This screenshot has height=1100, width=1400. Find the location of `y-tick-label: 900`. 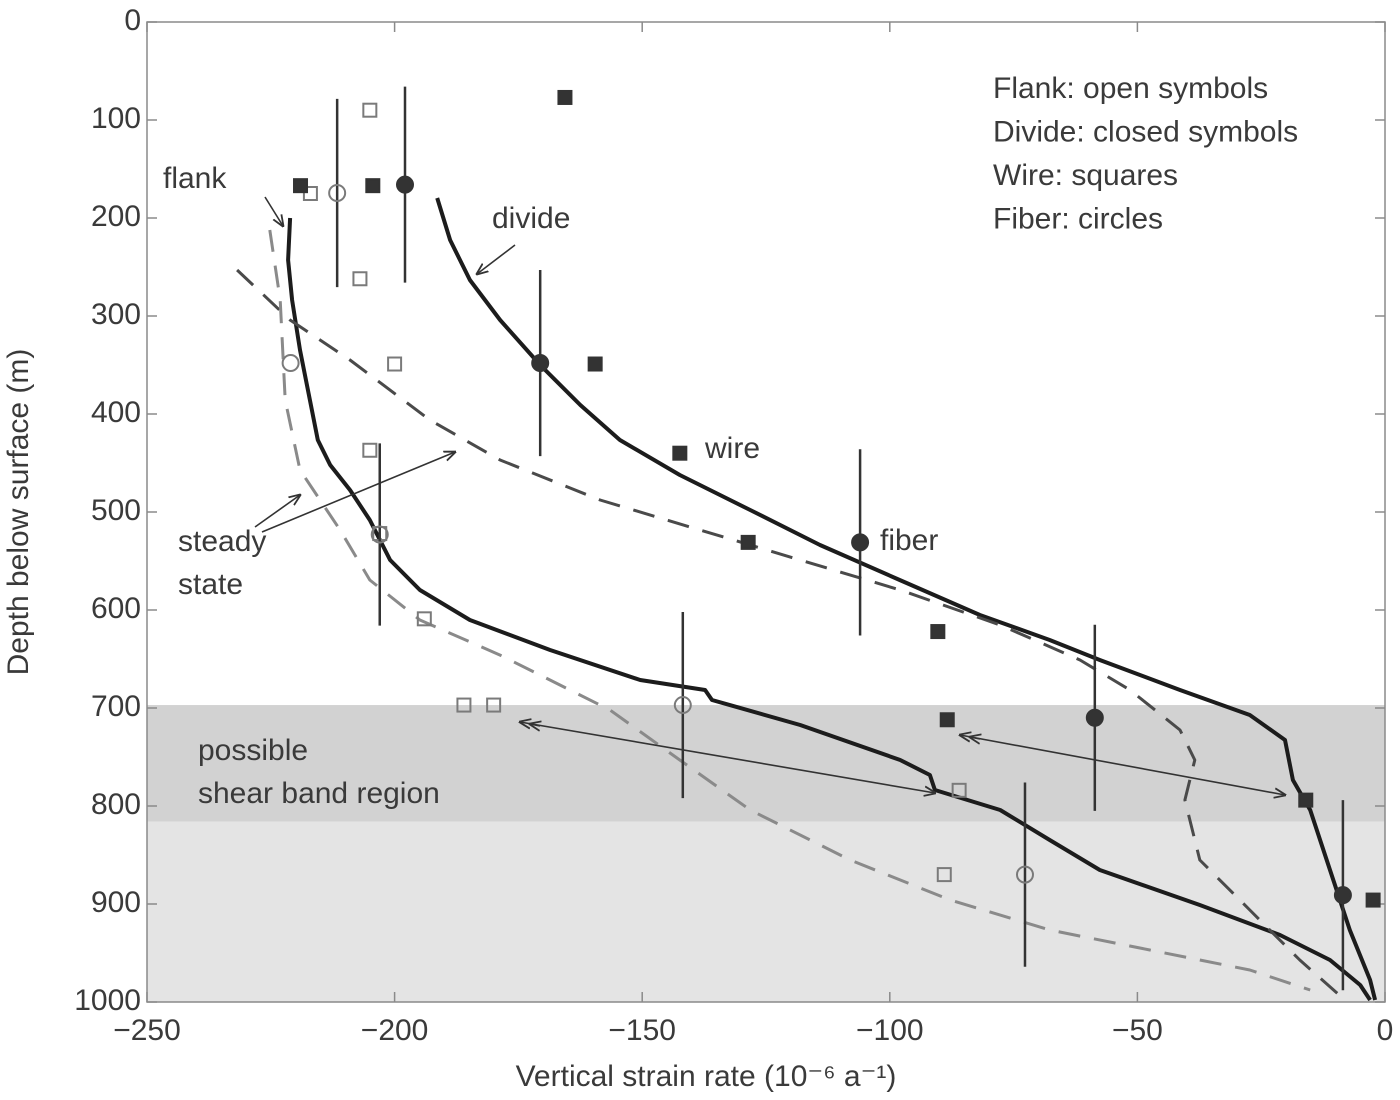

y-tick-label: 900 is located at coordinates (116, 902).